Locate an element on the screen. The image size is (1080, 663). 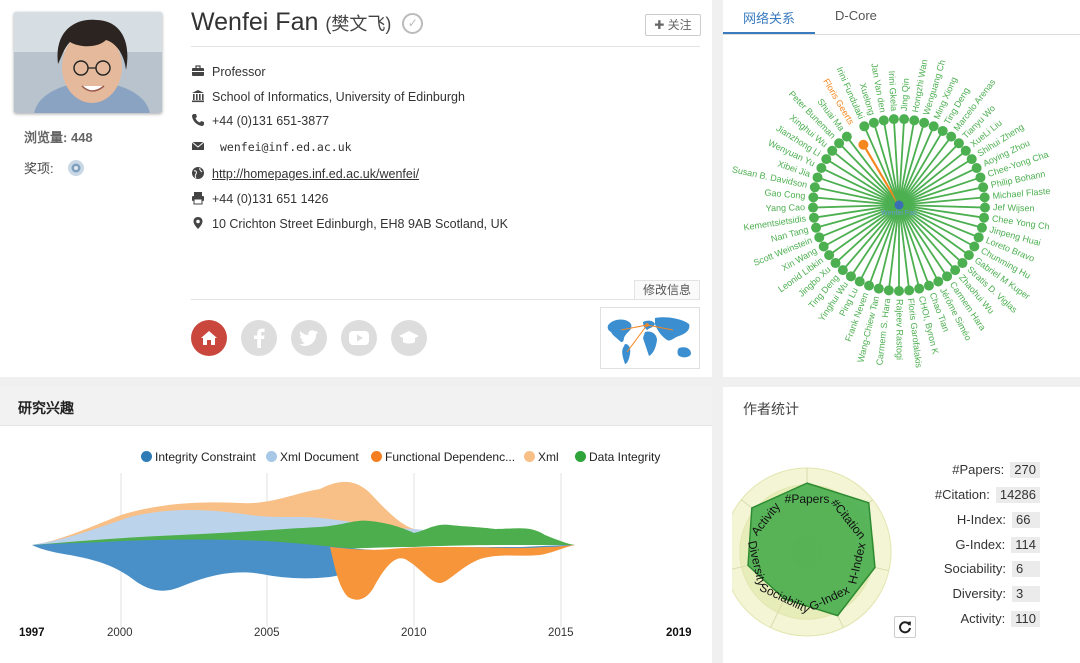
follow-button: ✚ 关注 is located at coordinates (673, 25).